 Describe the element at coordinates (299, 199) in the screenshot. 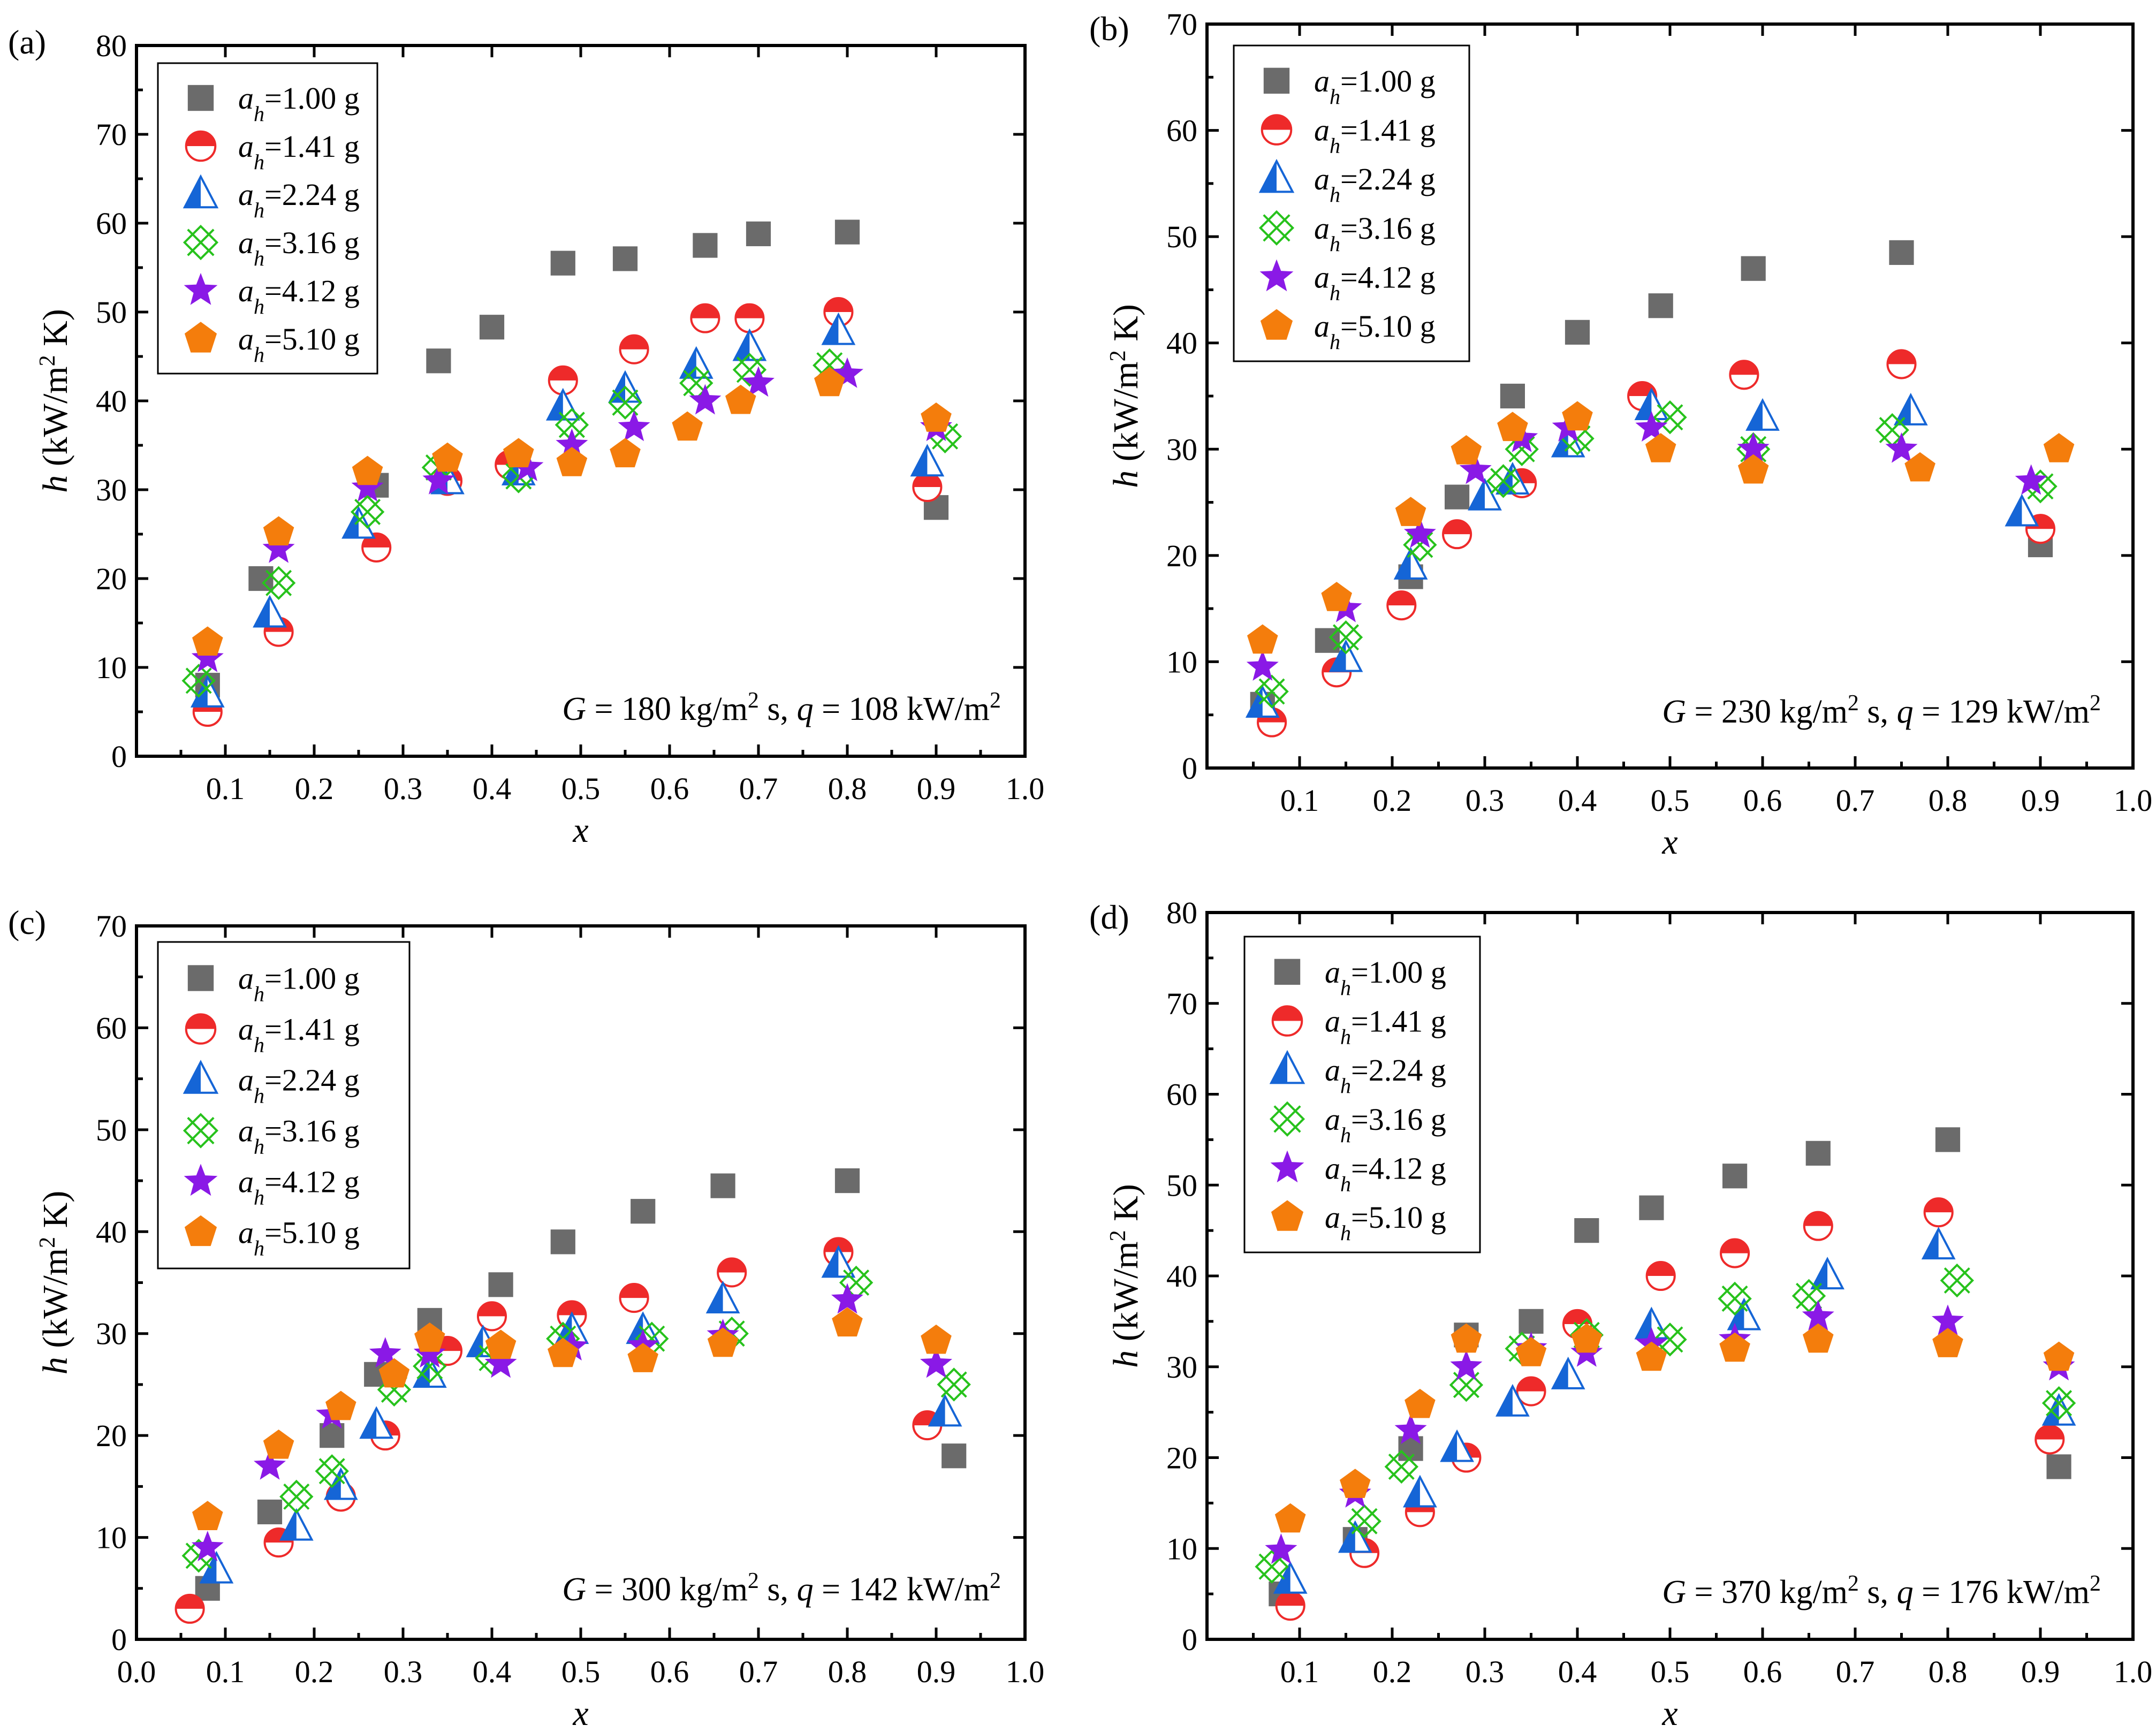

I see `legend-label: ah=2.24 g` at that location.